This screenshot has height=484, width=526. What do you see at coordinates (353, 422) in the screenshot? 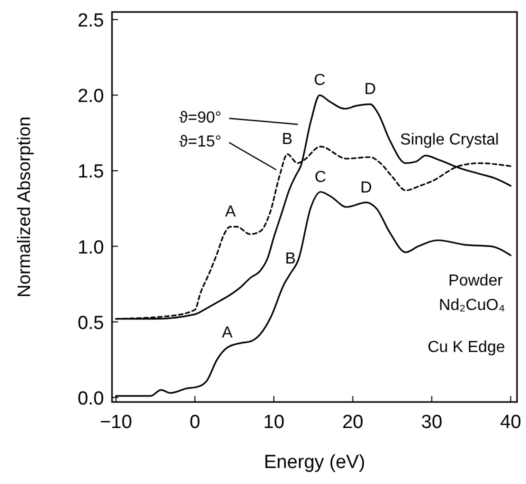
I see `x-tick-label: 20` at bounding box center [353, 422].